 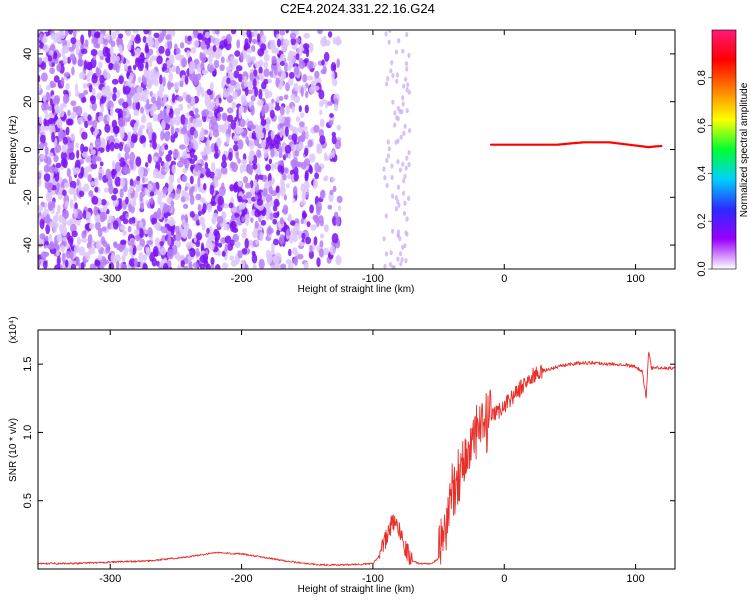 I want to click on colorbar-label: Normalized spectral amplitude, so click(x=744, y=149).